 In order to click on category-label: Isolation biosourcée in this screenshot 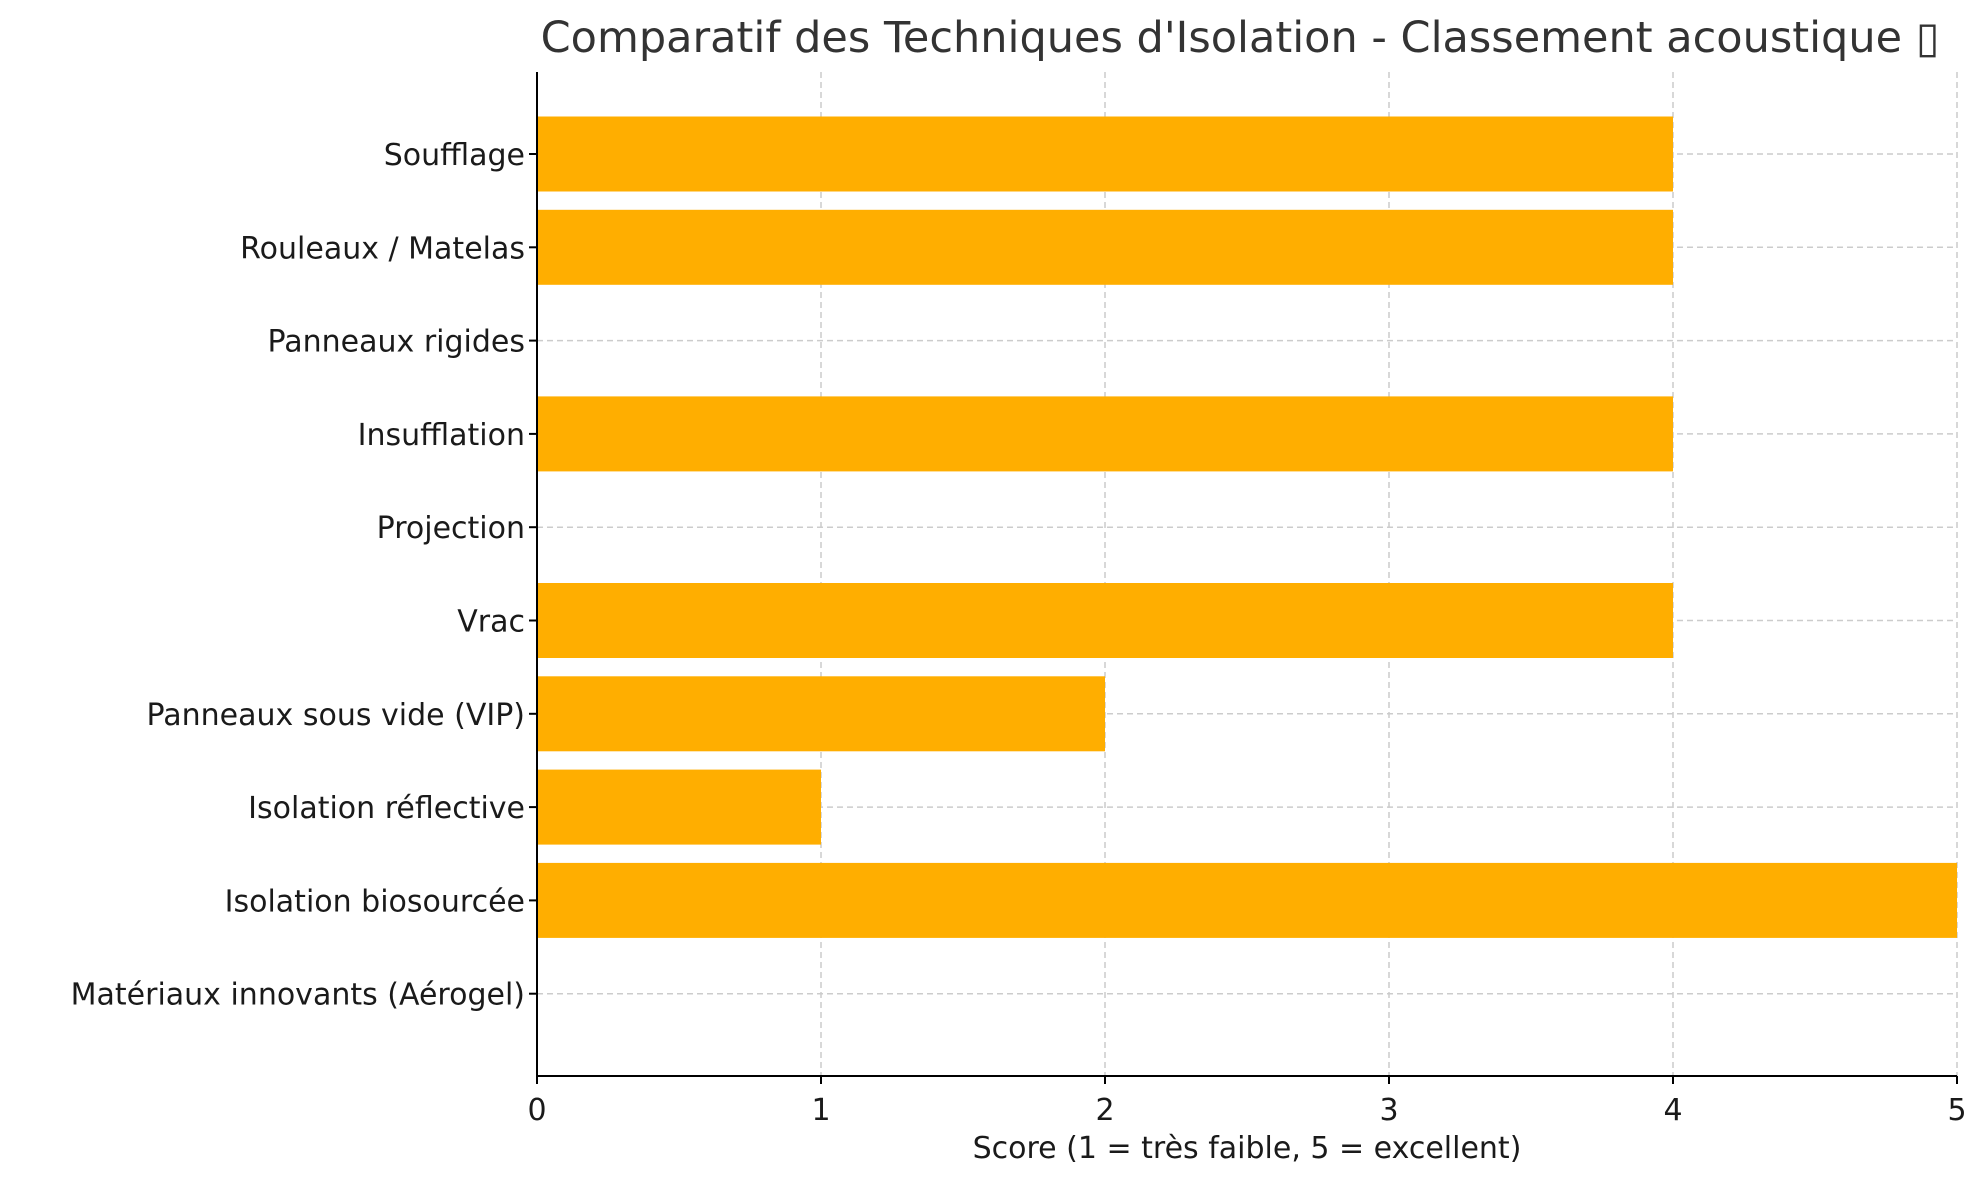, I will do `click(375, 901)`.